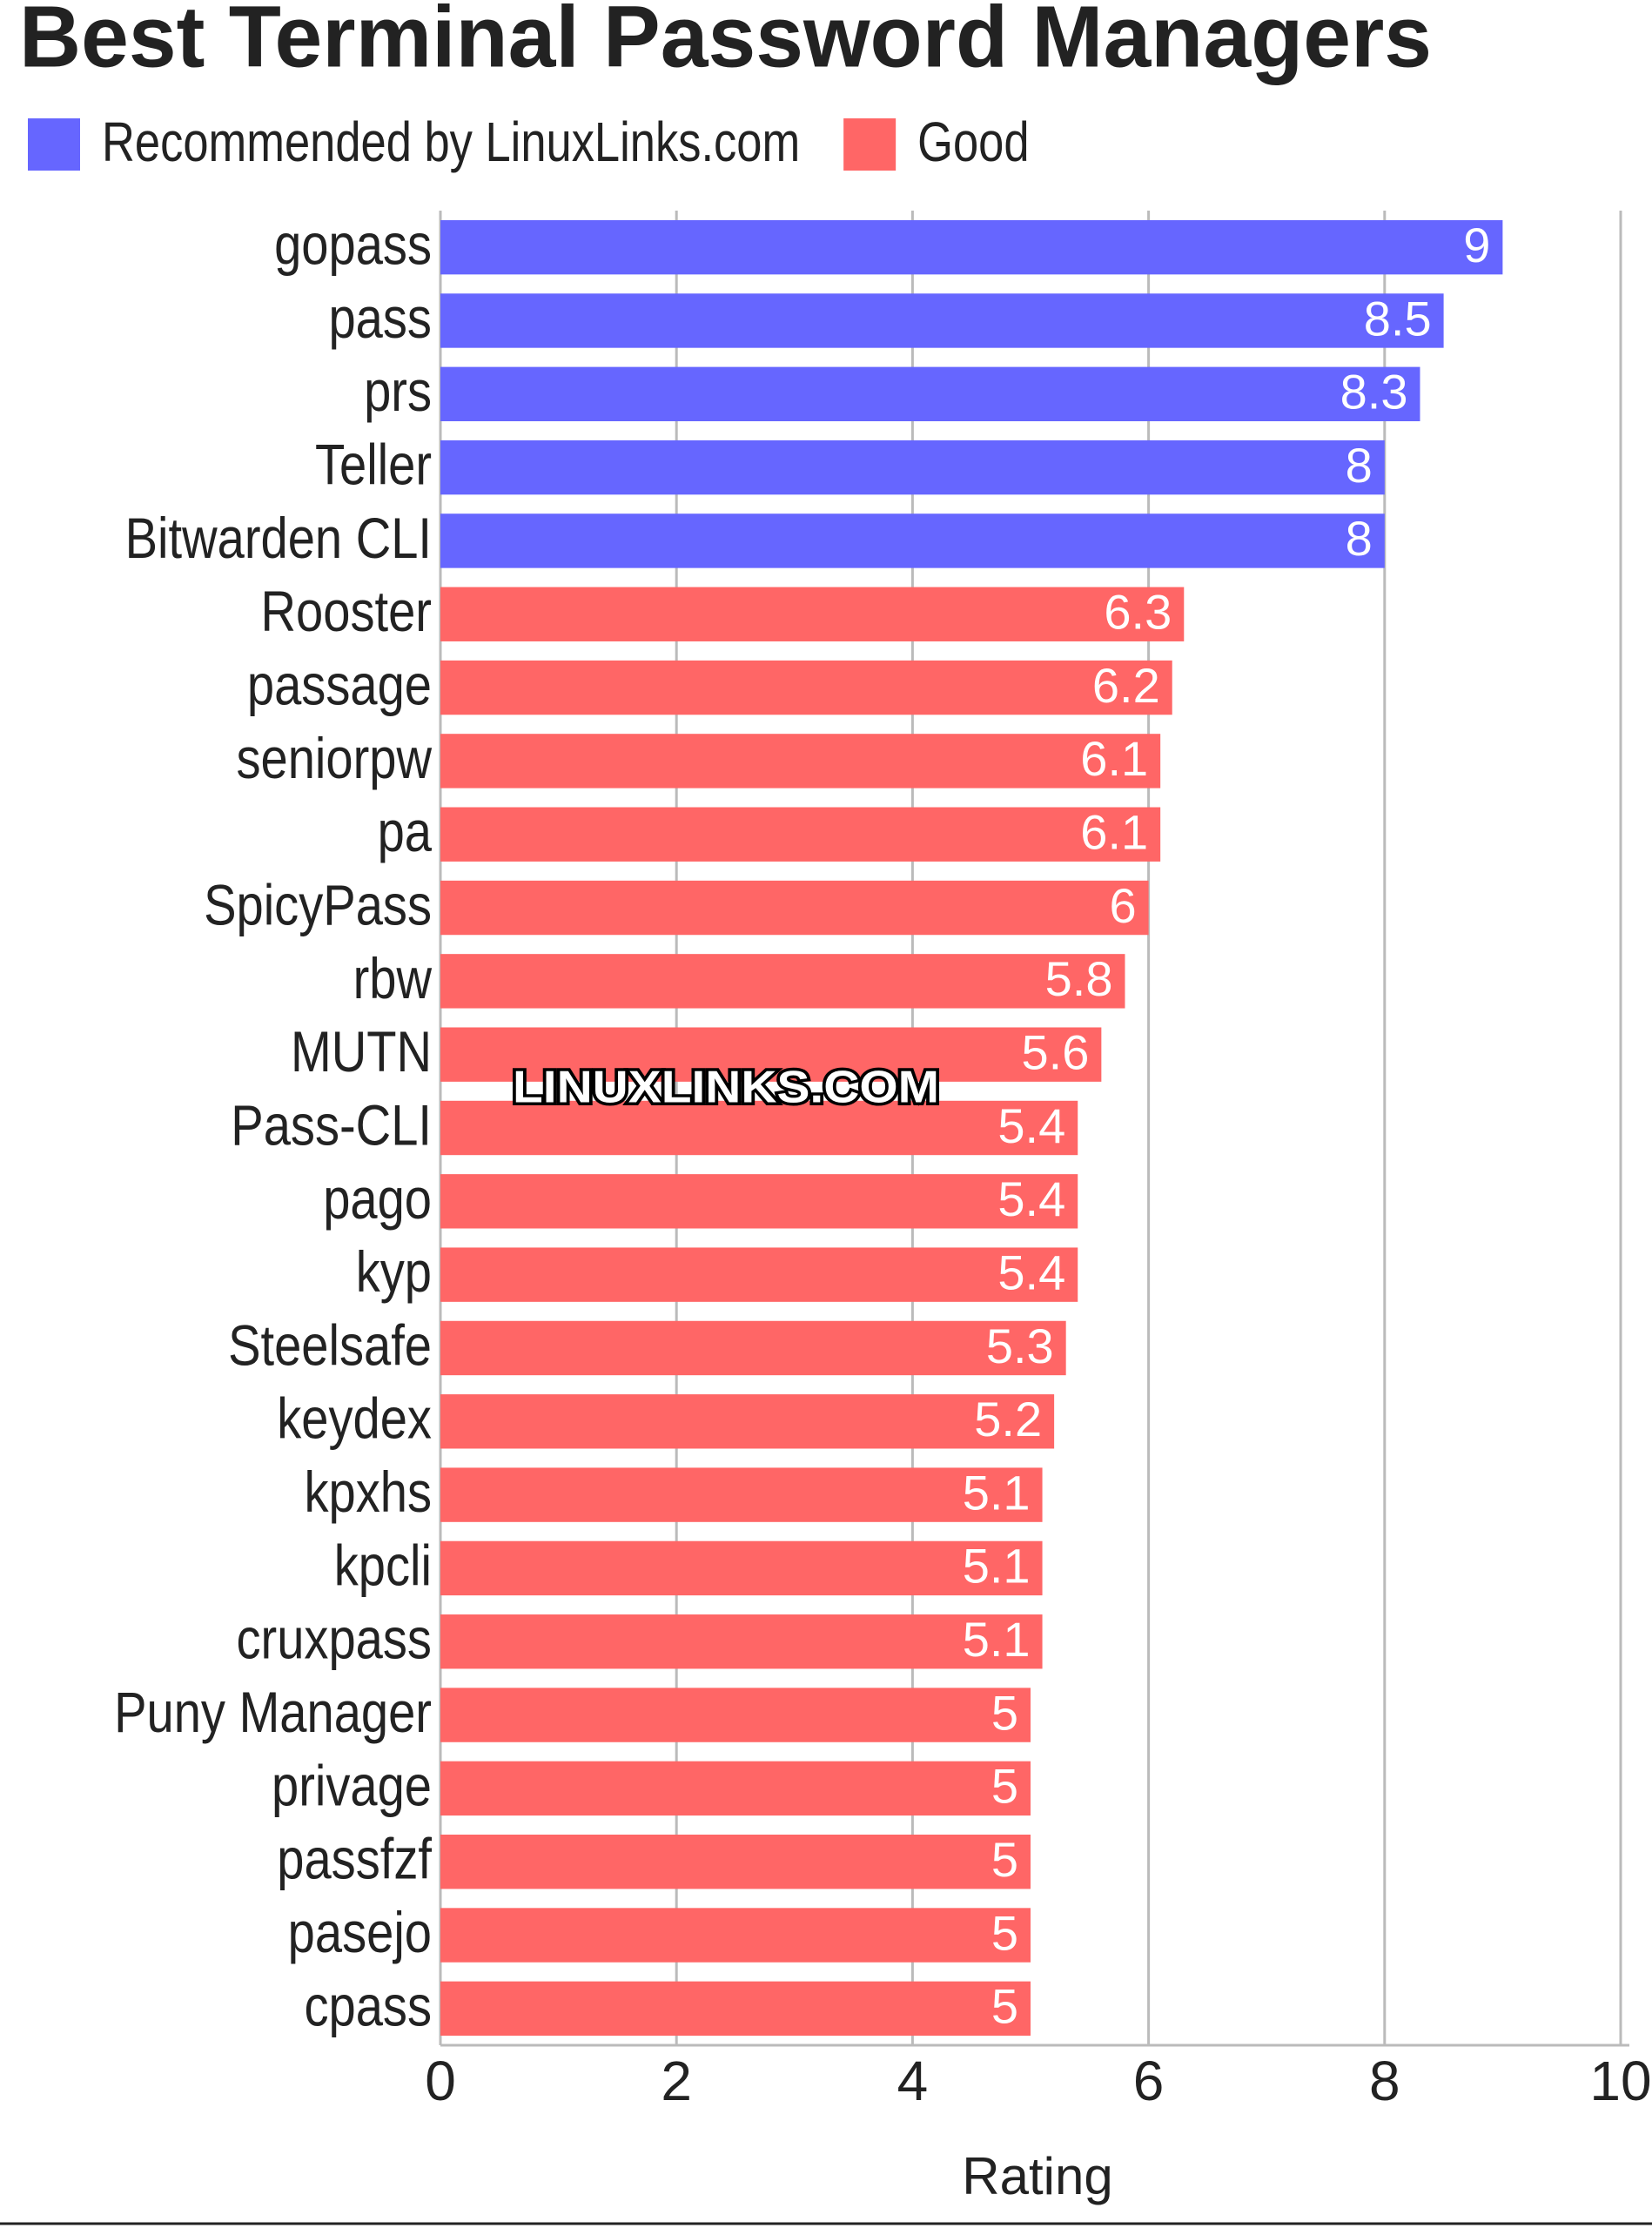 This screenshot has width=1652, height=2228. What do you see at coordinates (362, 1052) in the screenshot?
I see `y-tick-label: MUTN` at bounding box center [362, 1052].